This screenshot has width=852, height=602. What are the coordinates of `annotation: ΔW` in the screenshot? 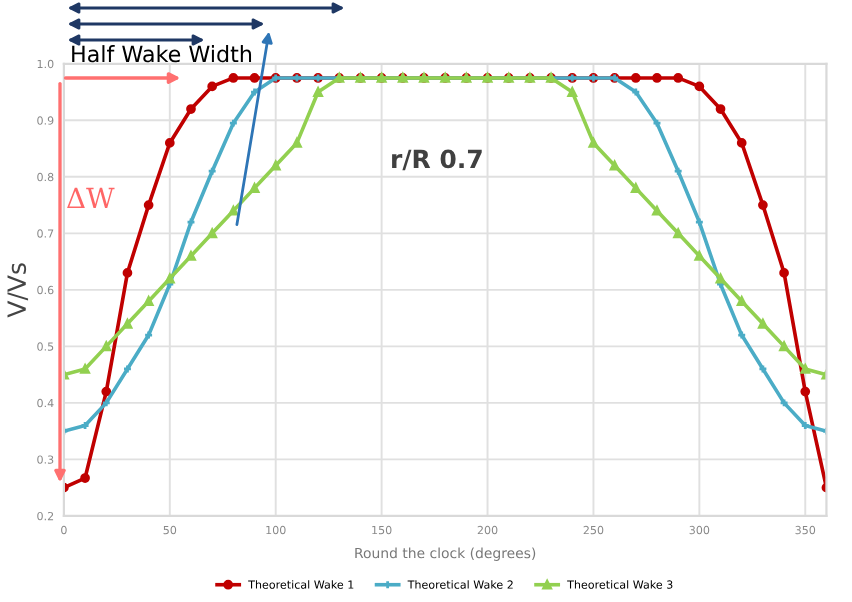 It's located at (91, 197).